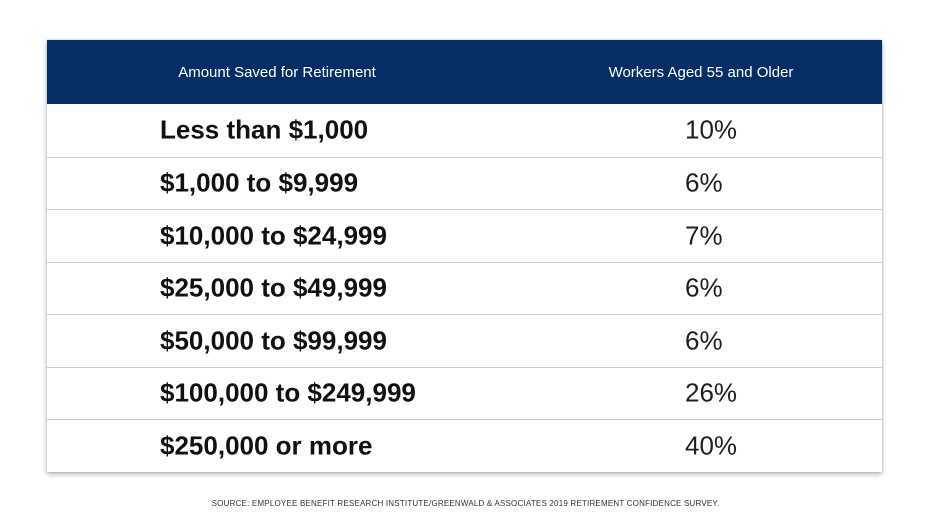 The height and width of the screenshot is (523, 931). I want to click on amount-cell: Less than $1,000, so click(264, 129).